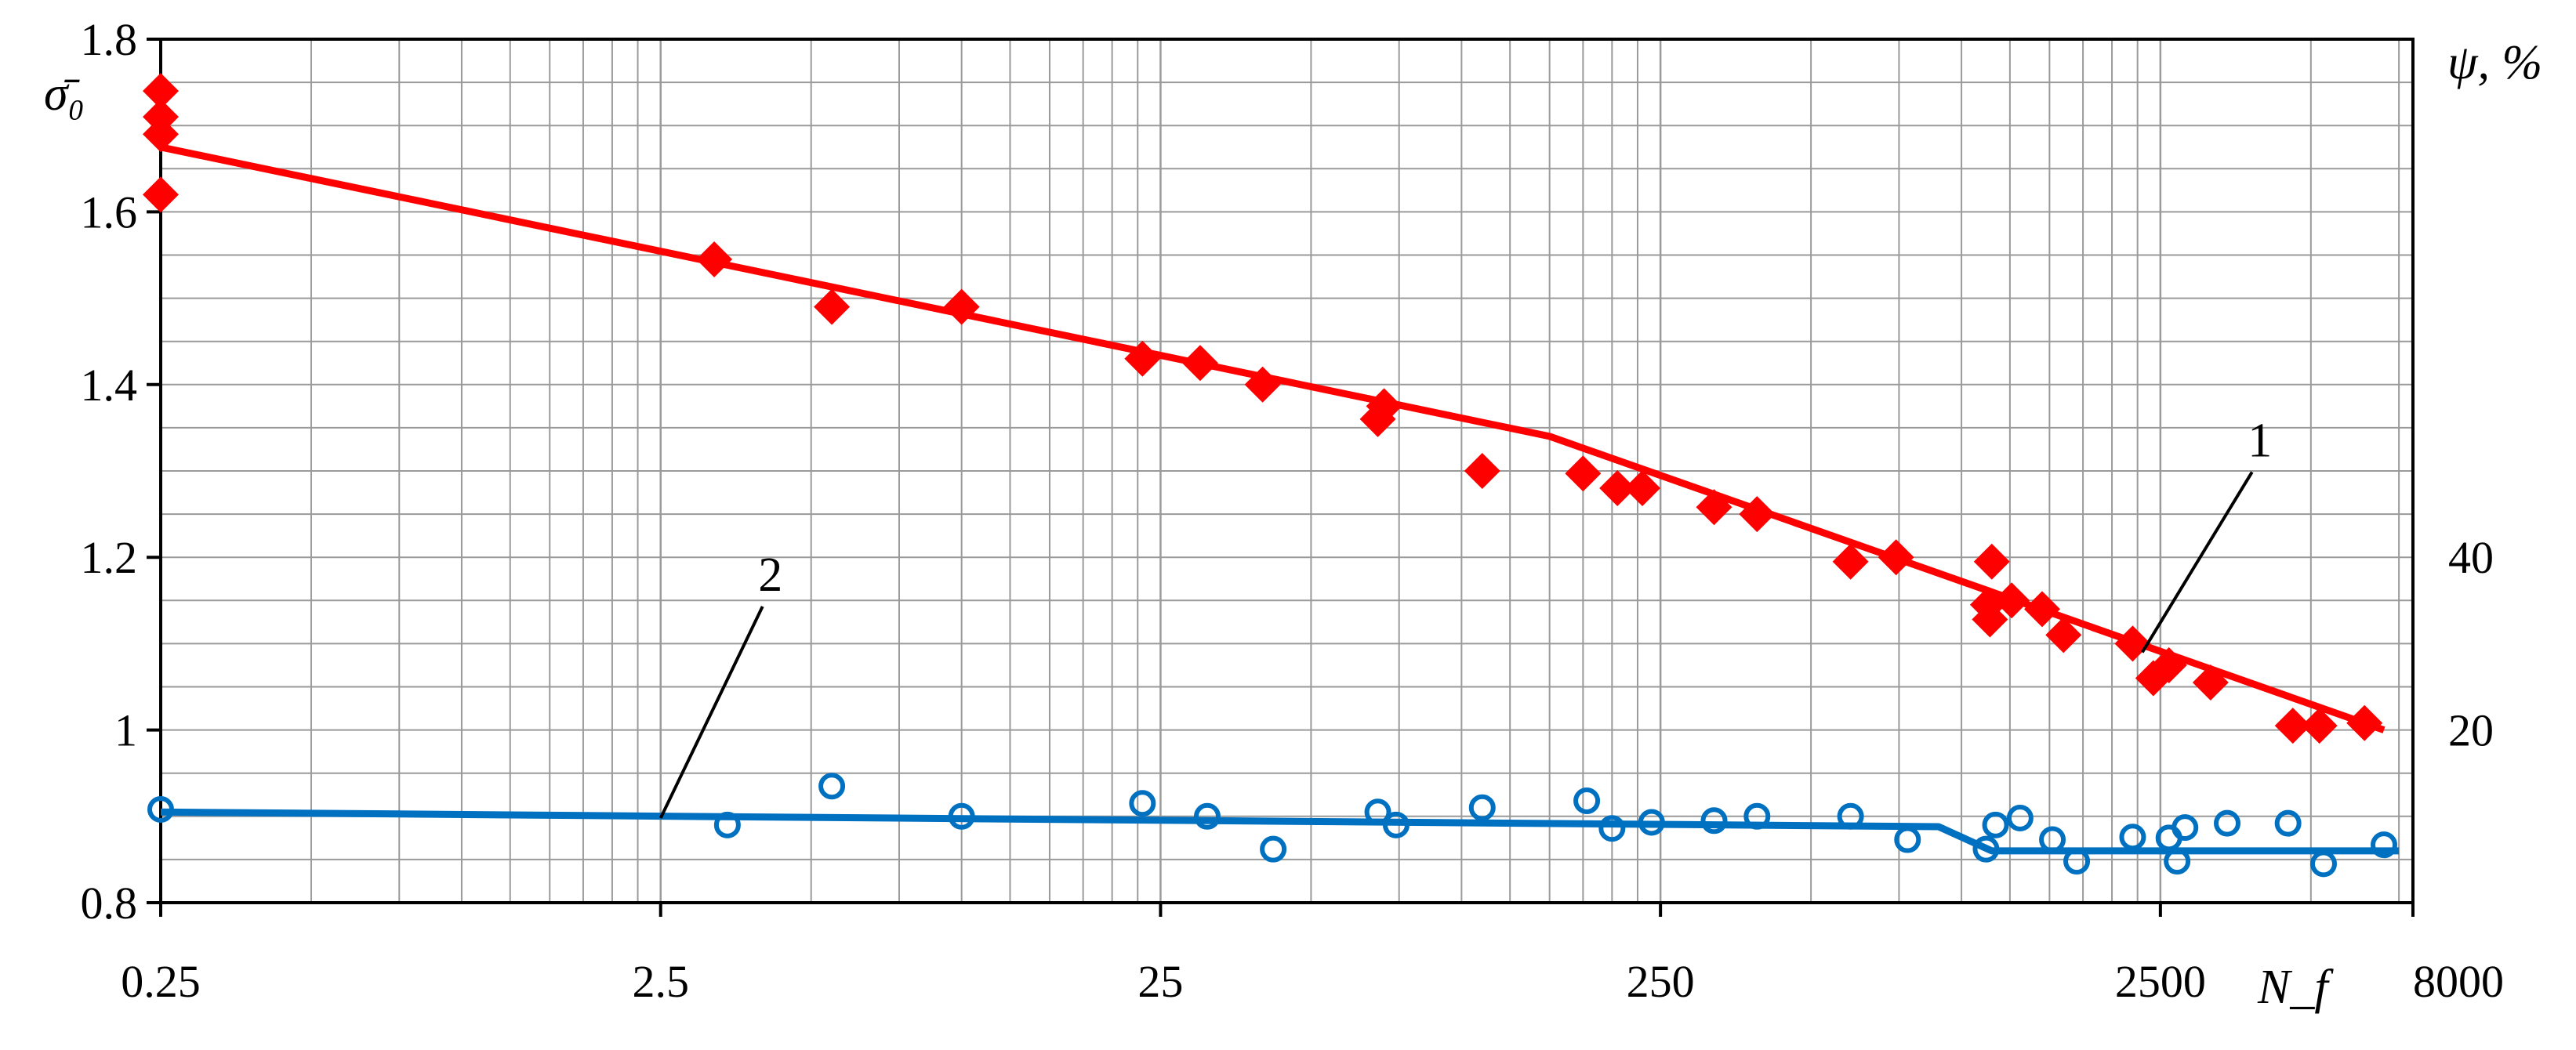 This screenshot has width=2576, height=1050. Describe the element at coordinates (1661, 981) in the screenshot. I see `x-tick-label: 250` at that location.